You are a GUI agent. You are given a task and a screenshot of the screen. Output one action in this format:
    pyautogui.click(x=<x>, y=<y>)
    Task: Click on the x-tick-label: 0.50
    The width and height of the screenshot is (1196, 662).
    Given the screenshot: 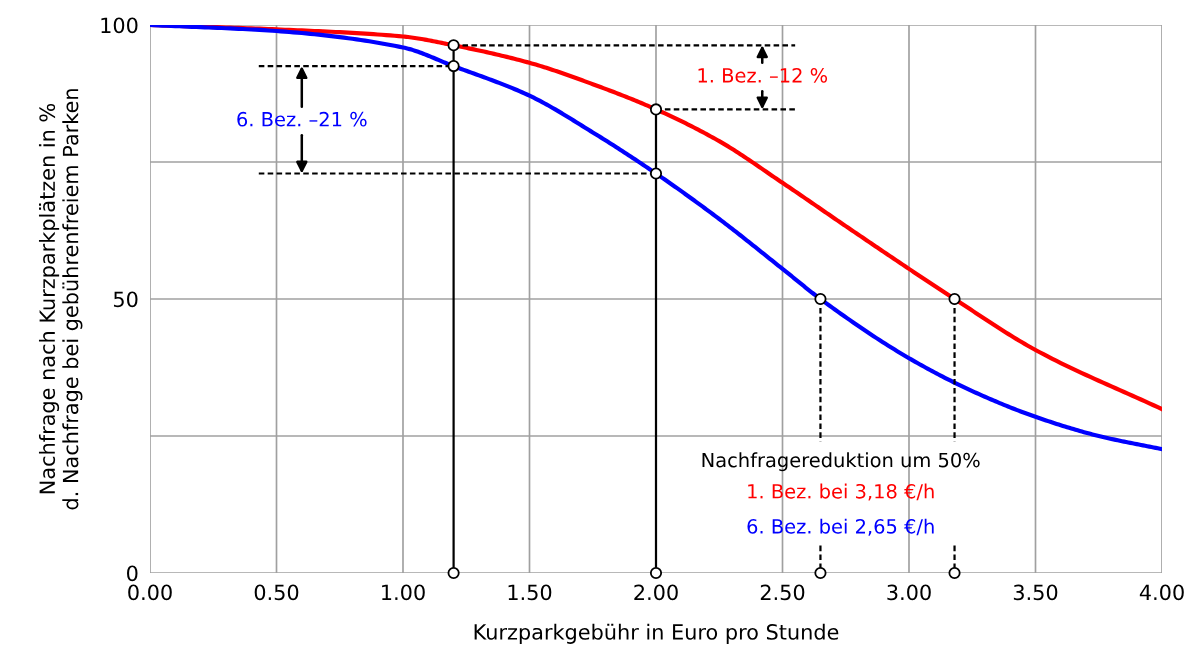 What is the action you would take?
    pyautogui.click(x=276, y=592)
    